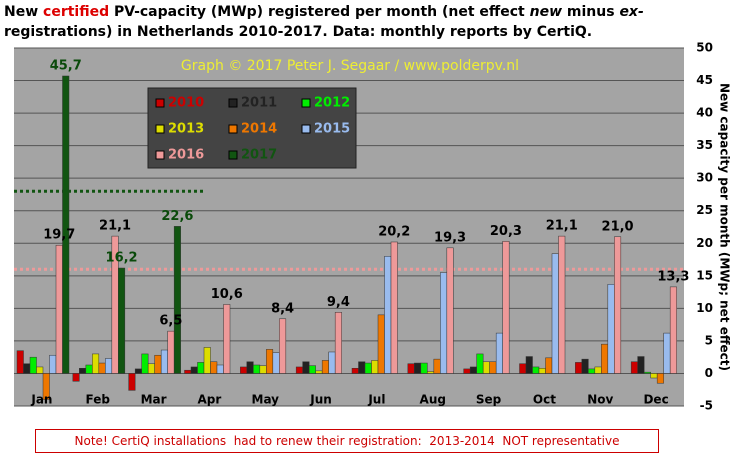 This screenshot has height=461, width=741. Describe the element at coordinates (709, 340) in the screenshot. I see `y-tick-label: 5` at that location.